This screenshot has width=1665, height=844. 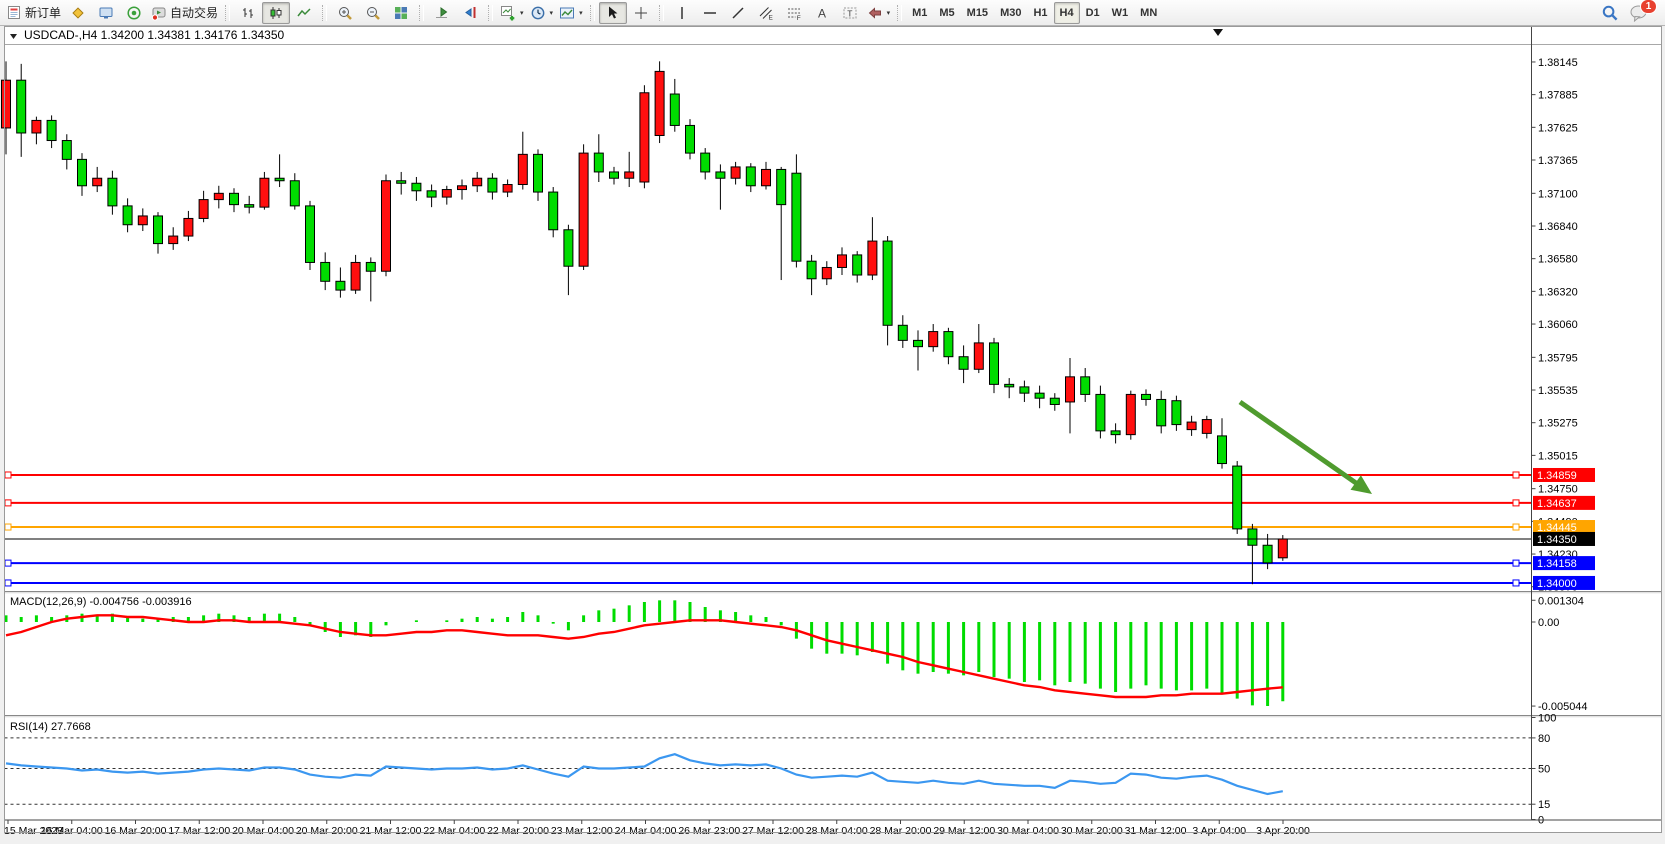 I want to click on svg-text: 1.34350, so click(x=1557, y=540).